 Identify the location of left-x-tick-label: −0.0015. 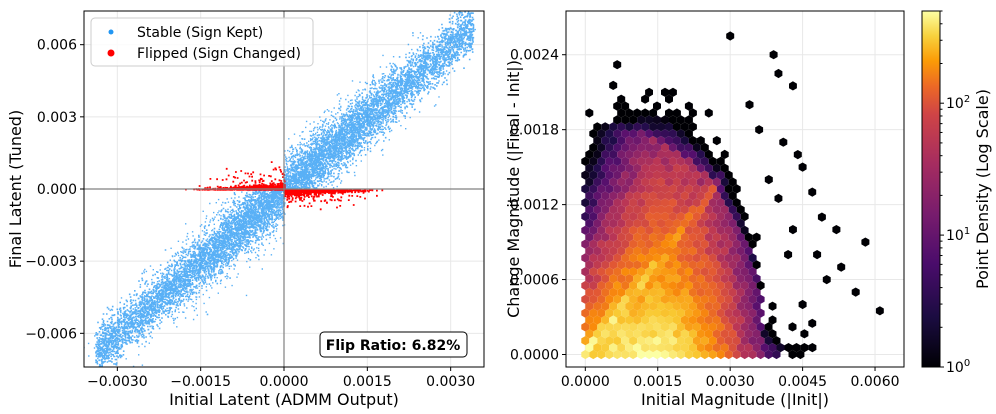
(200, 382).